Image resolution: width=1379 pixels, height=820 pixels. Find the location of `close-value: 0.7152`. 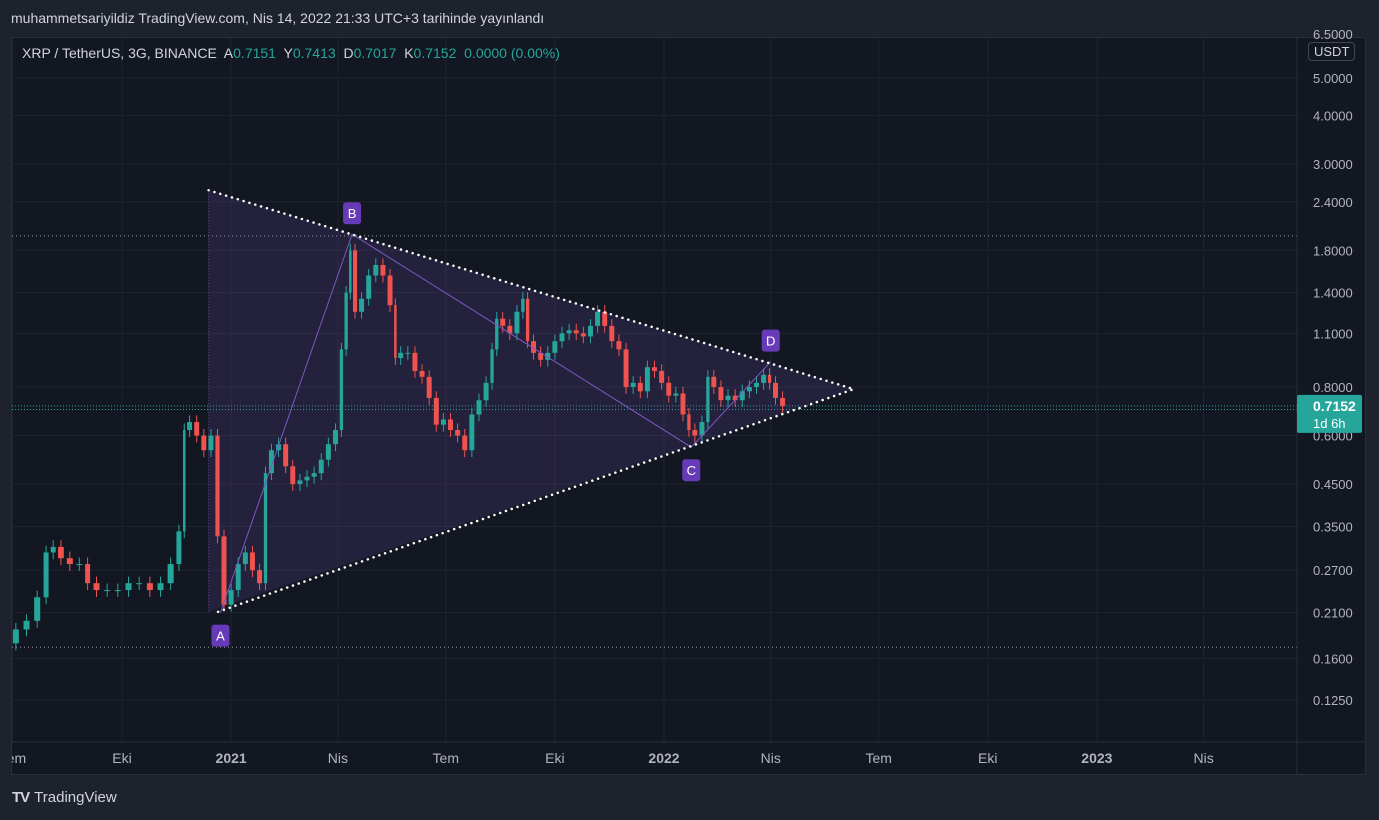

close-value: 0.7152 is located at coordinates (435, 53).